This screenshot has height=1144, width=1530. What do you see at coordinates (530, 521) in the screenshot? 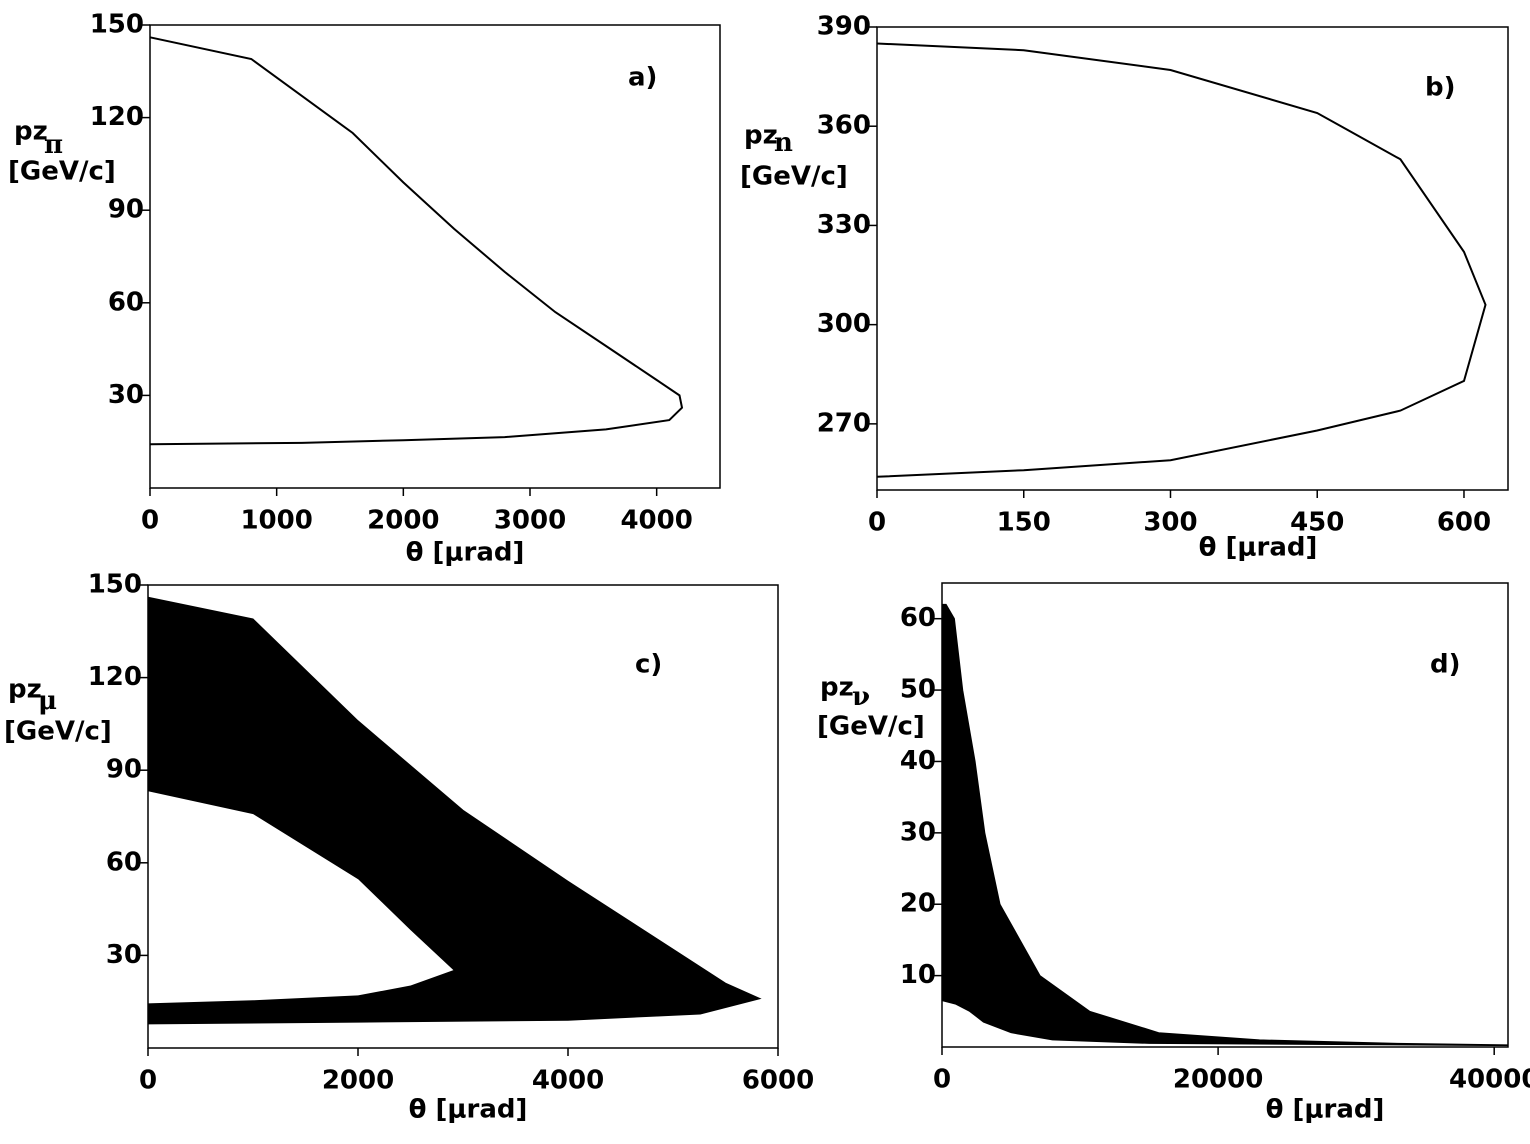
I see `x-tick-label: 3000` at bounding box center [530, 521].